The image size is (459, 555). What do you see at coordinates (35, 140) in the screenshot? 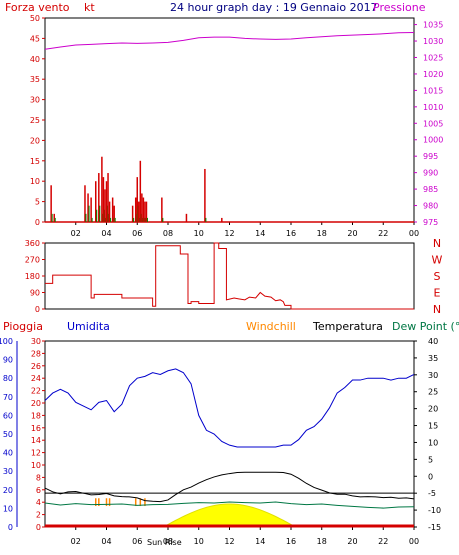
I see `wind-tick-label: 20` at bounding box center [35, 140].